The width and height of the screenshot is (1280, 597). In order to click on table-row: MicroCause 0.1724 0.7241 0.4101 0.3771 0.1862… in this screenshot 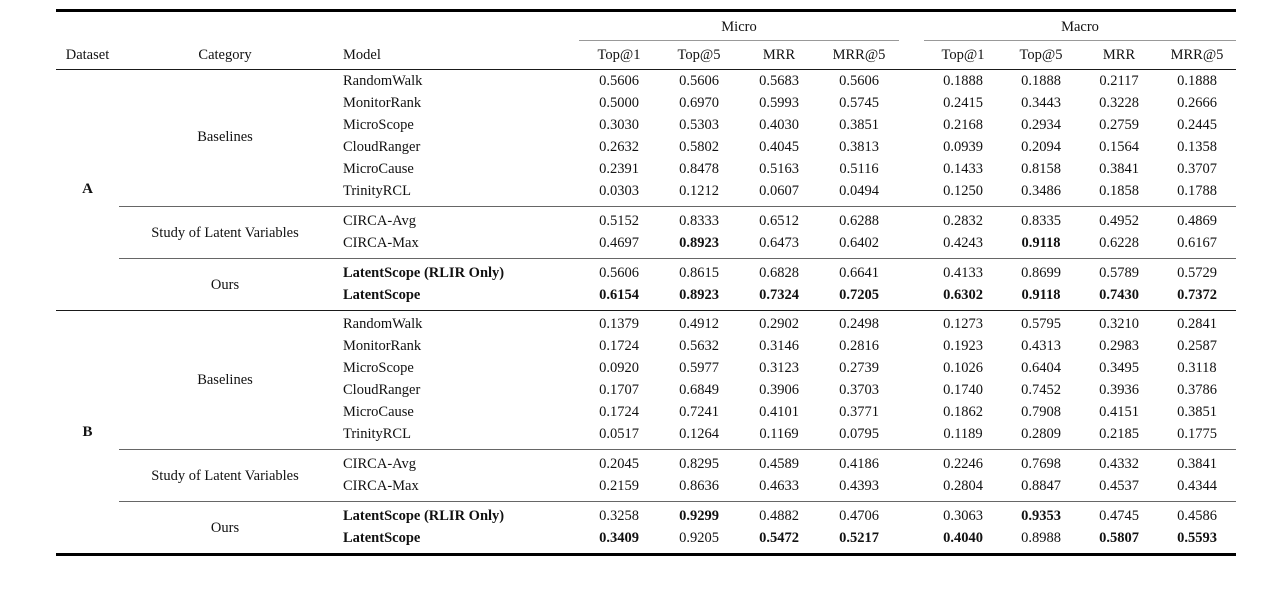, I will do `click(646, 412)`.